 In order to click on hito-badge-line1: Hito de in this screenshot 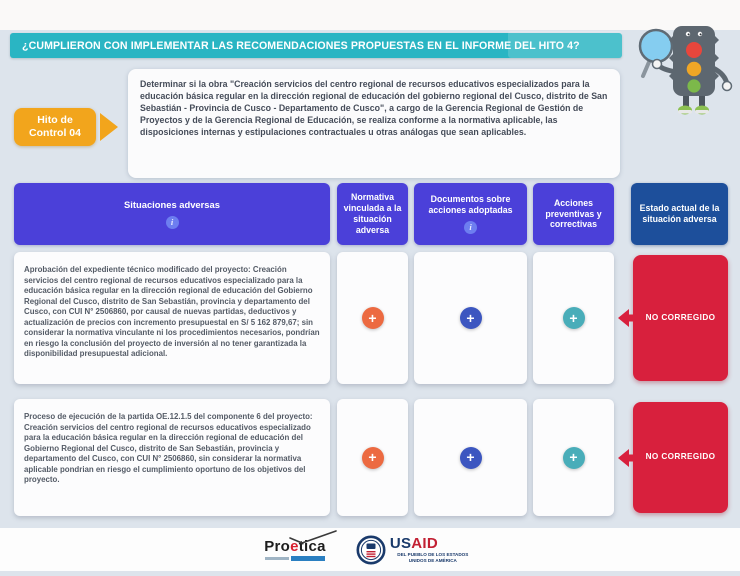, I will do `click(55, 119)`.